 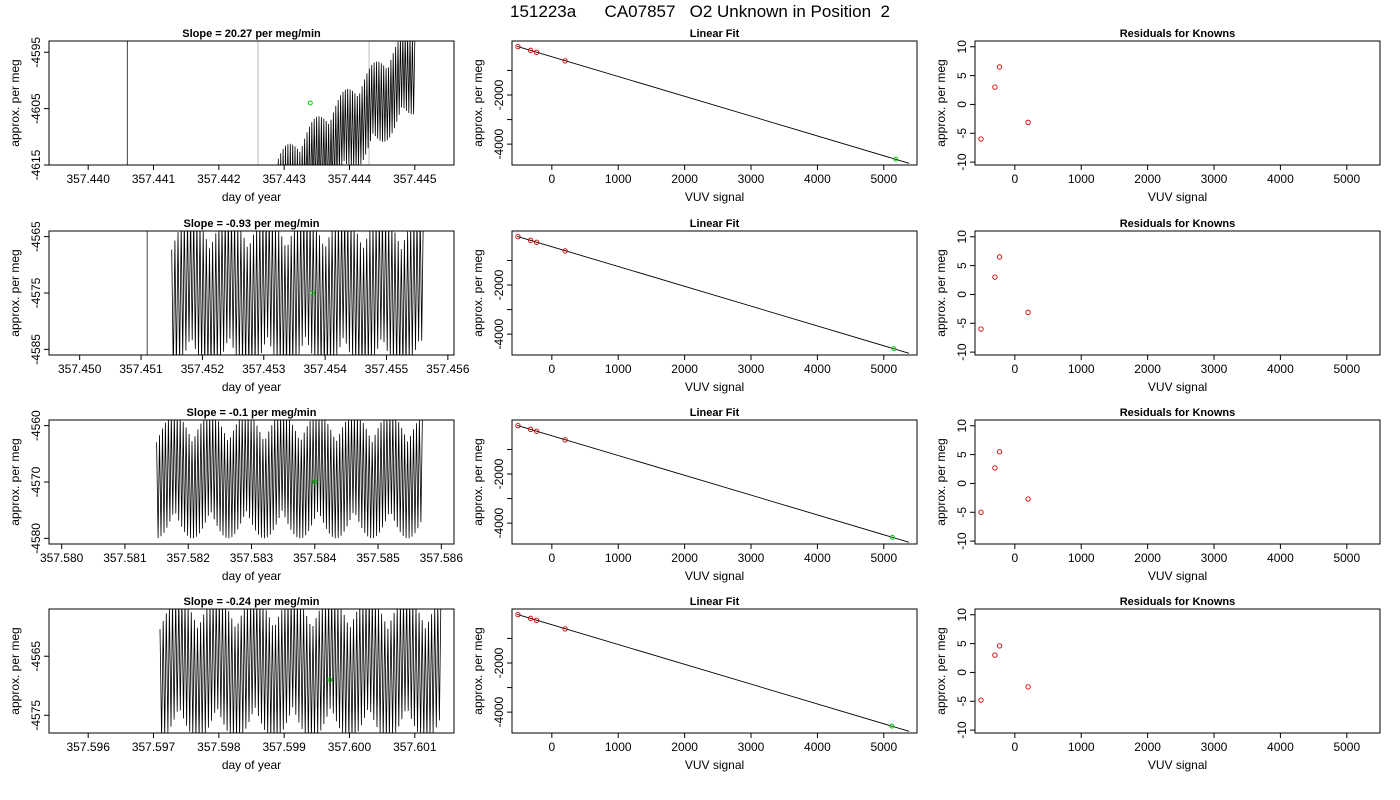 What do you see at coordinates (387, 369) in the screenshot?
I see `x-tick-label: 357.455` at bounding box center [387, 369].